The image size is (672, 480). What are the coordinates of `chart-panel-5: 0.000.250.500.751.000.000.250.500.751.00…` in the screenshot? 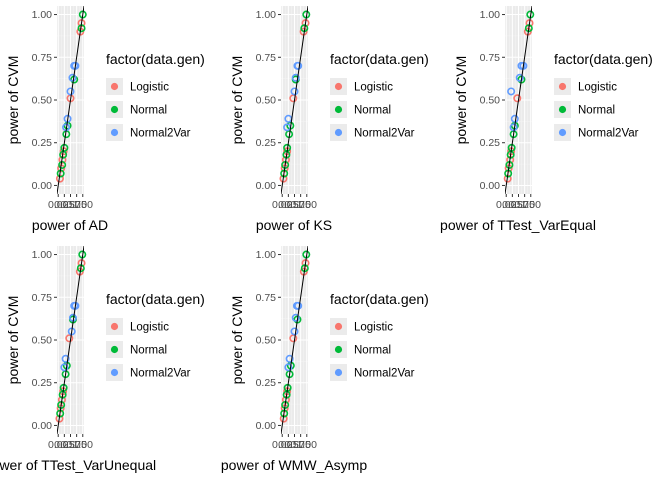 It's located at (325, 359).